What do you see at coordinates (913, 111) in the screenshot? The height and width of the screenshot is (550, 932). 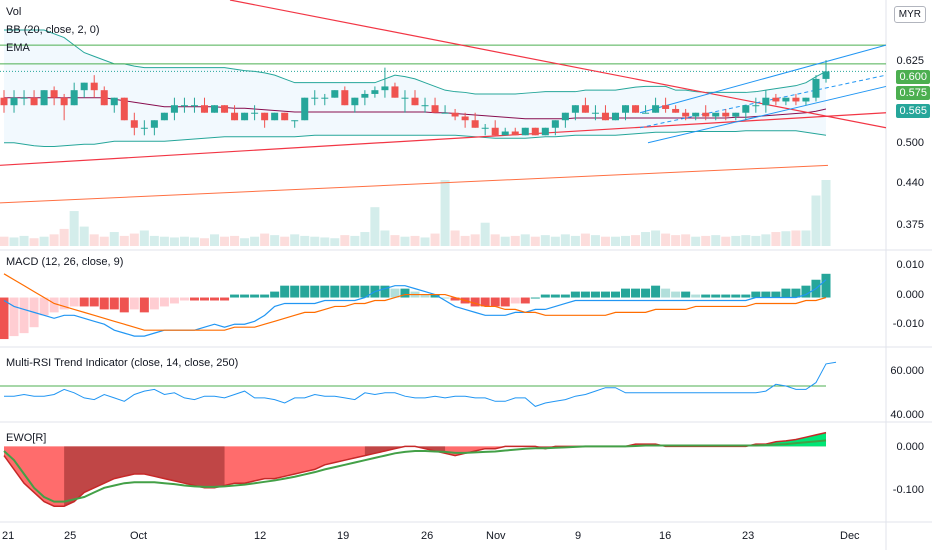 I see `price-tag-565: 0.565` at bounding box center [913, 111].